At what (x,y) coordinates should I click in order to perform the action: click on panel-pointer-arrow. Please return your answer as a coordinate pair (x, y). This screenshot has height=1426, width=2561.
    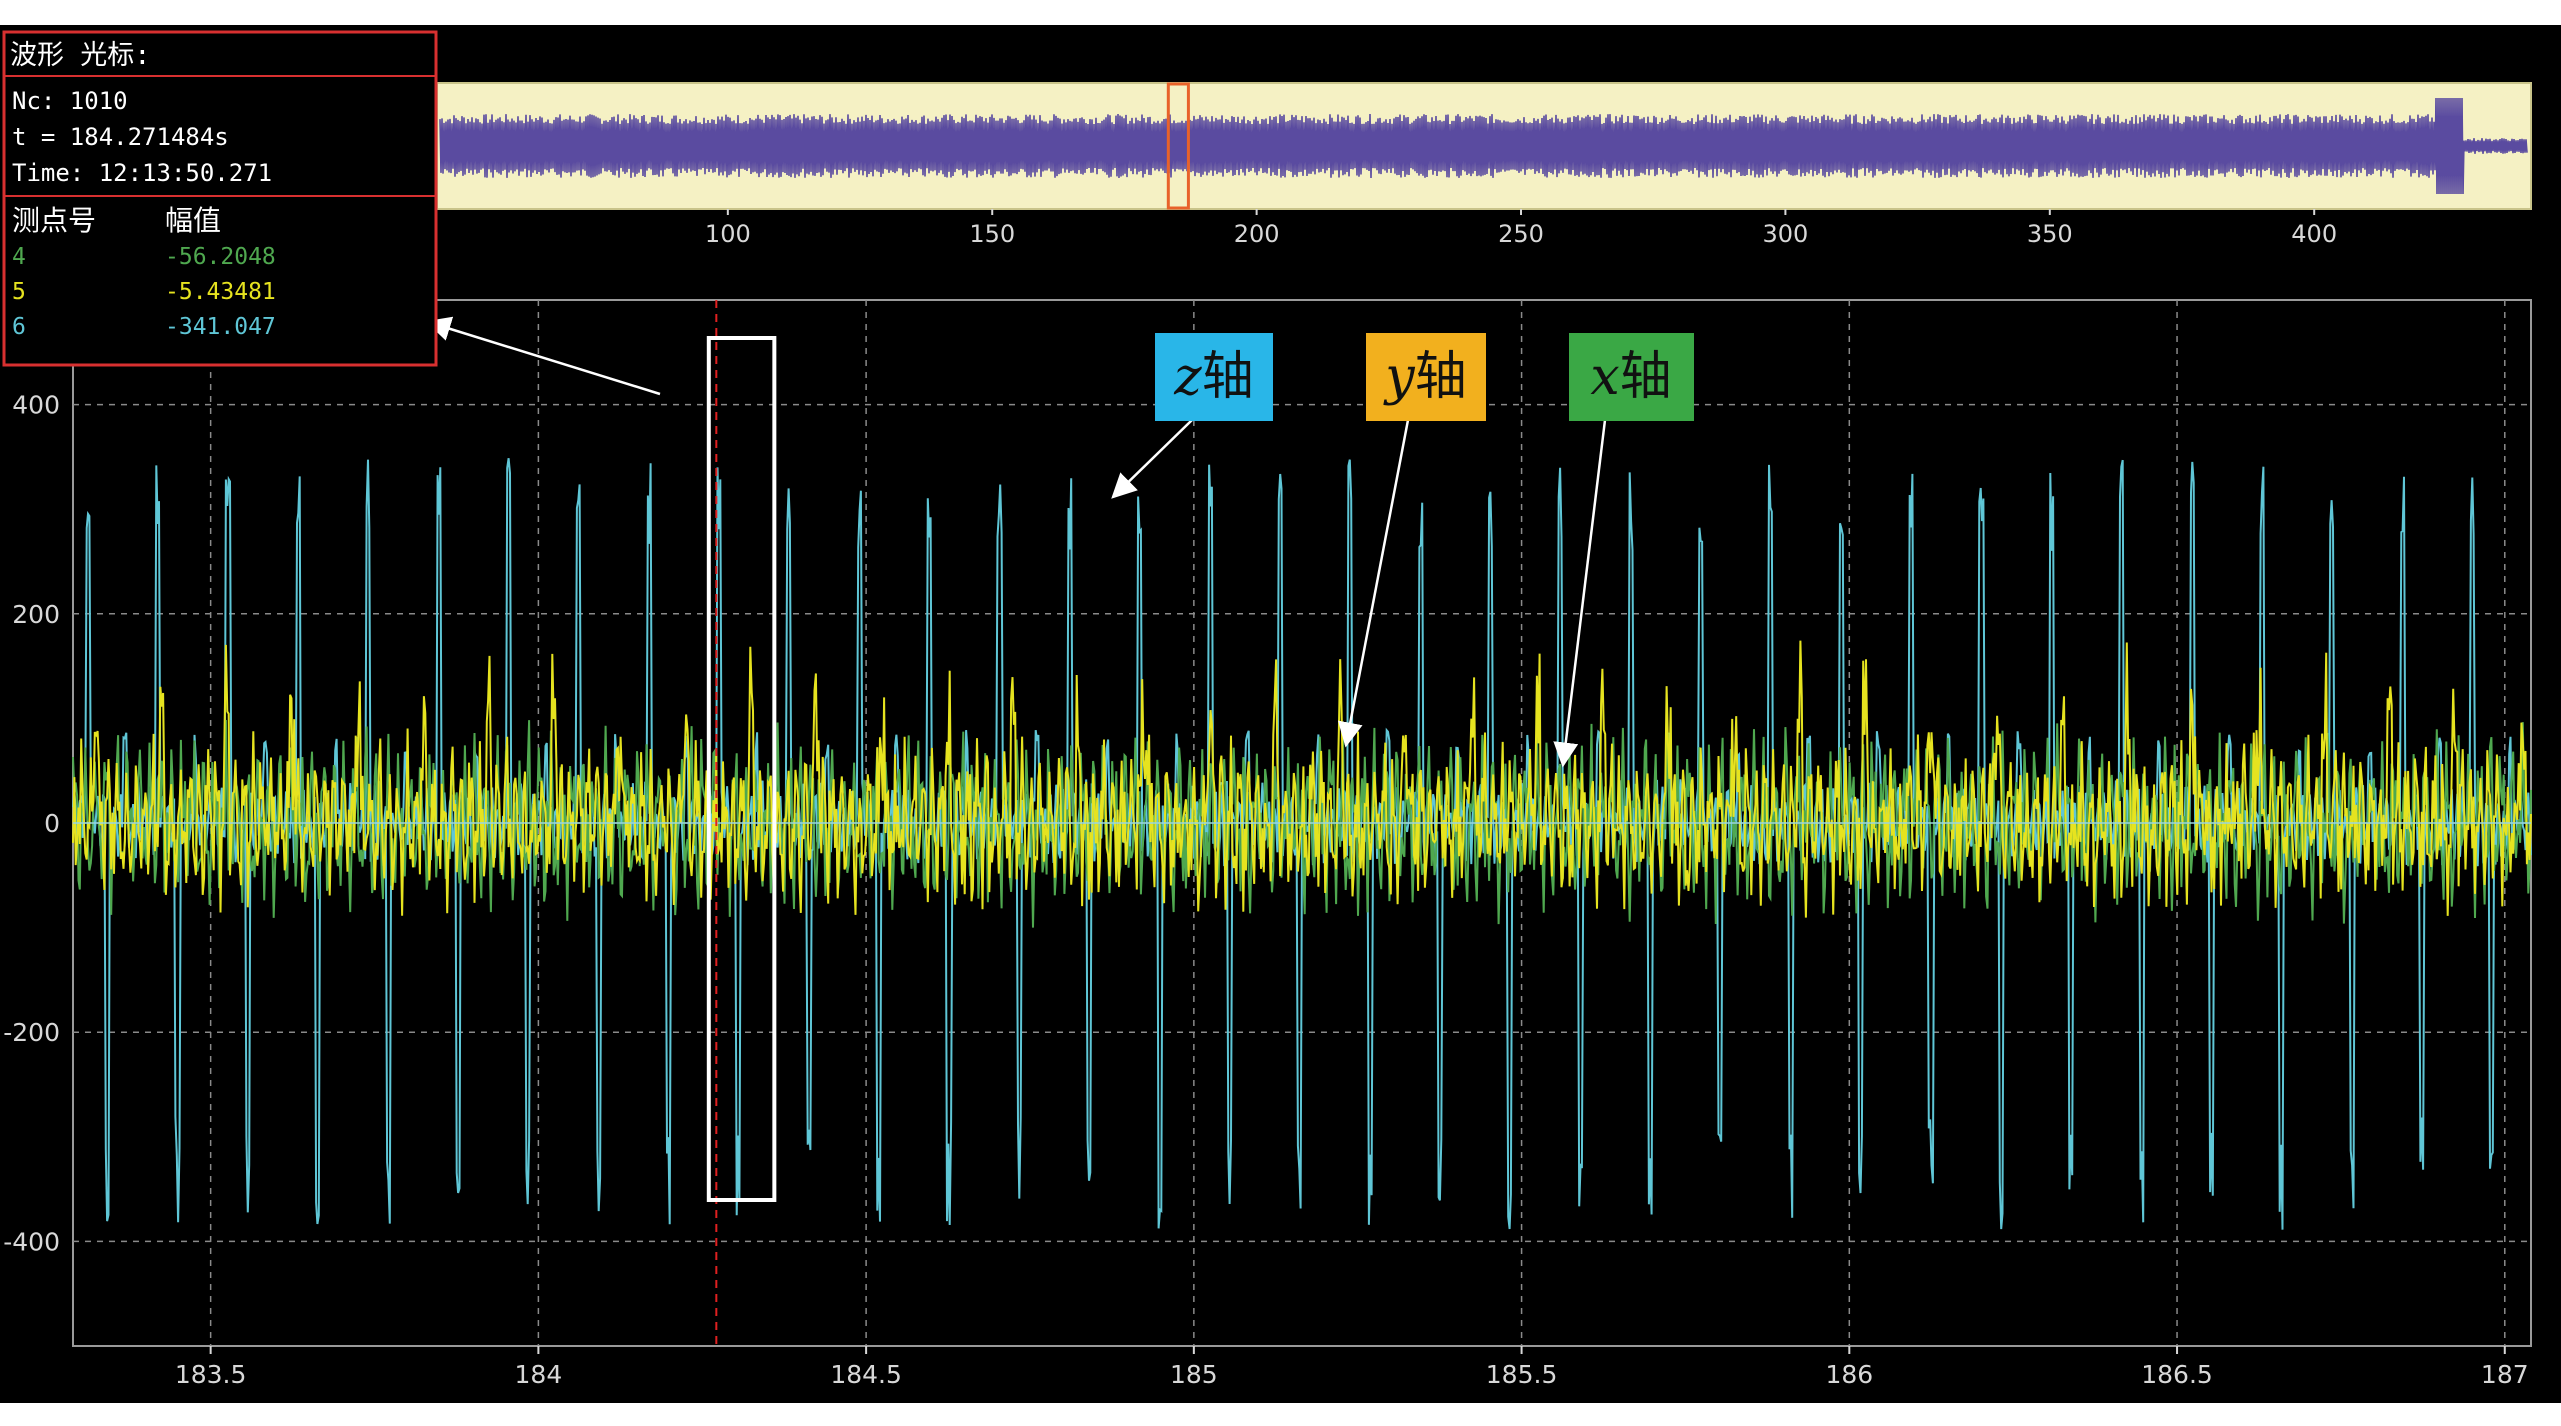
    Looking at the image, I should click on (543, 356).